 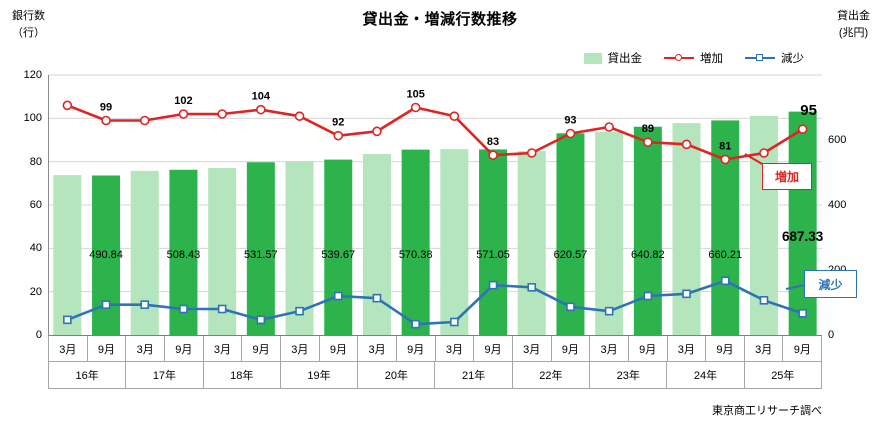 I want to click on line-増加, so click(x=435, y=132).